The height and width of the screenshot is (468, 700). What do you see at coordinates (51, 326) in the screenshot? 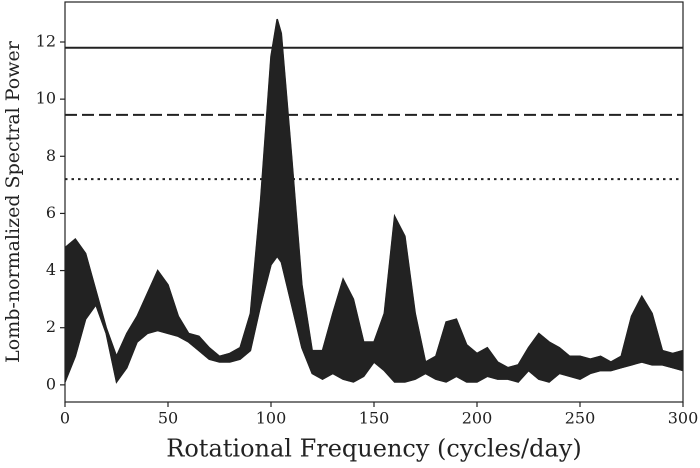
I see `y-tick-label: 2` at bounding box center [51, 326].